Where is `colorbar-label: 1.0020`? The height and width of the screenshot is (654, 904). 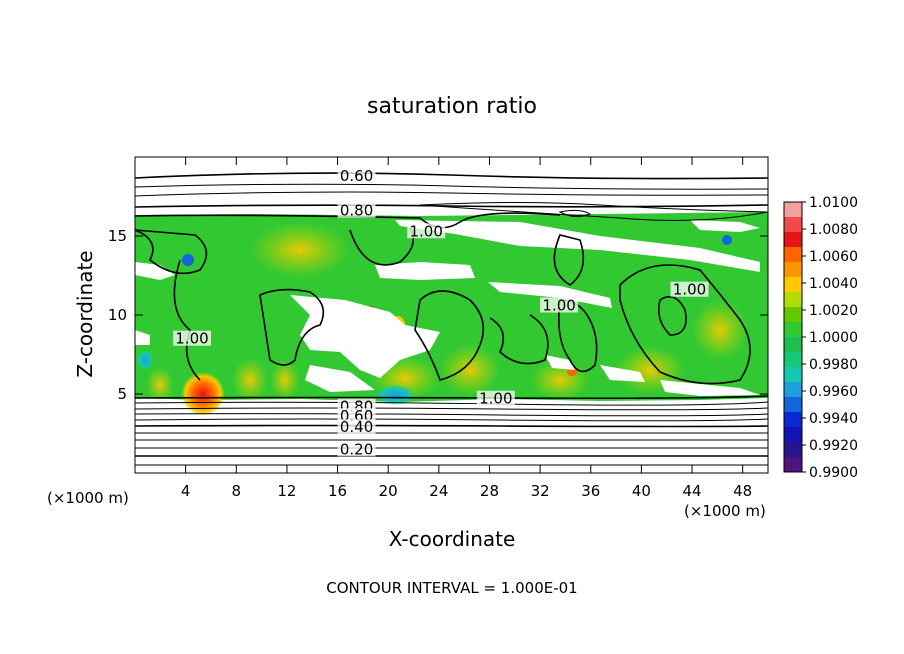 colorbar-label: 1.0020 is located at coordinates (833, 311).